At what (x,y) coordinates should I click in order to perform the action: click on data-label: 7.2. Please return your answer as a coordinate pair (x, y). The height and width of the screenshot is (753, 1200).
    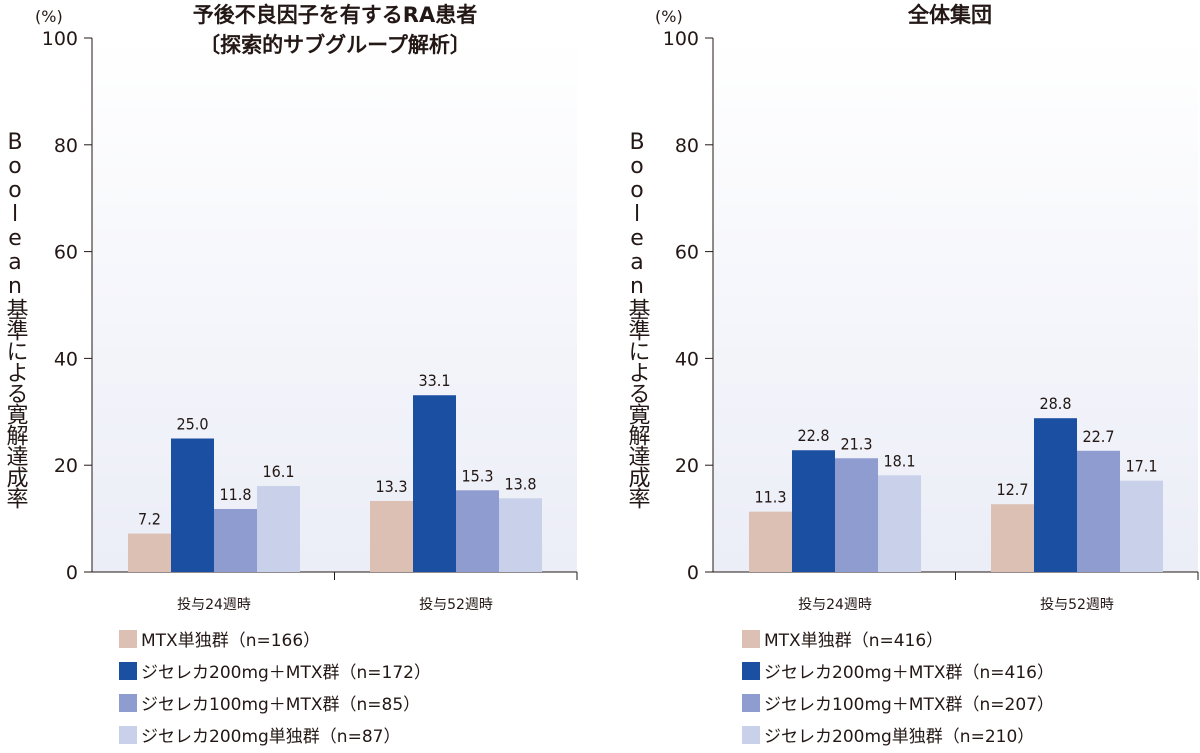
    Looking at the image, I should click on (149, 519).